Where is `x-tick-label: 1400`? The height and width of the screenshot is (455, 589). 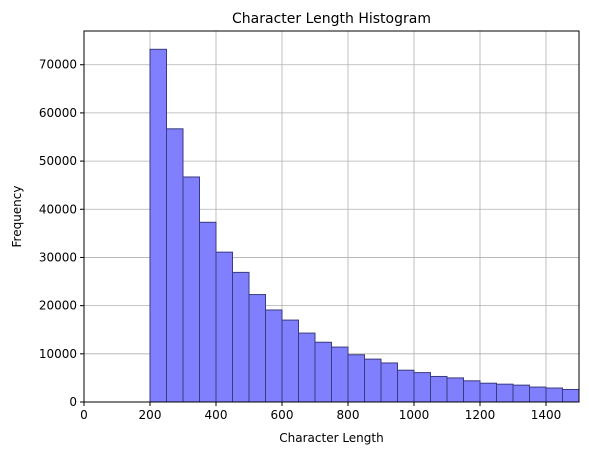
x-tick-label: 1400 is located at coordinates (546, 415).